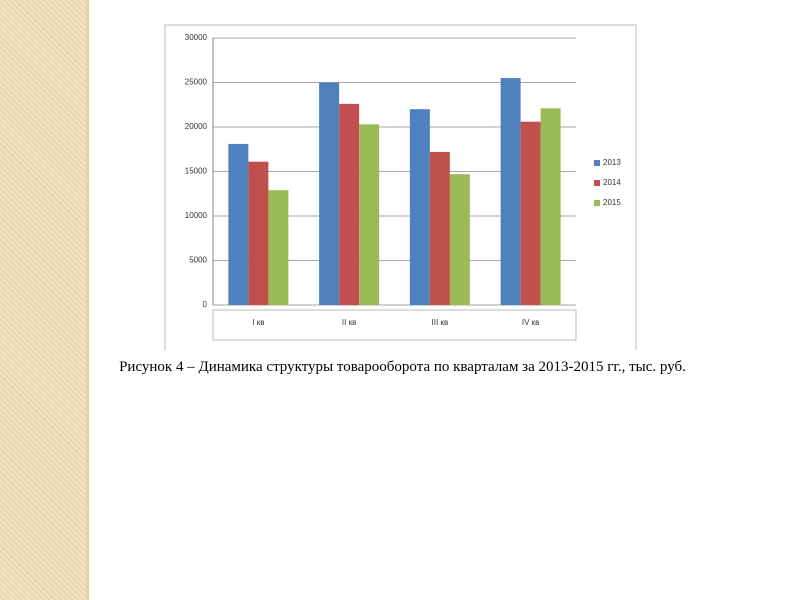  Describe the element at coordinates (44, 300) in the screenshot. I see `decor-strip` at that location.